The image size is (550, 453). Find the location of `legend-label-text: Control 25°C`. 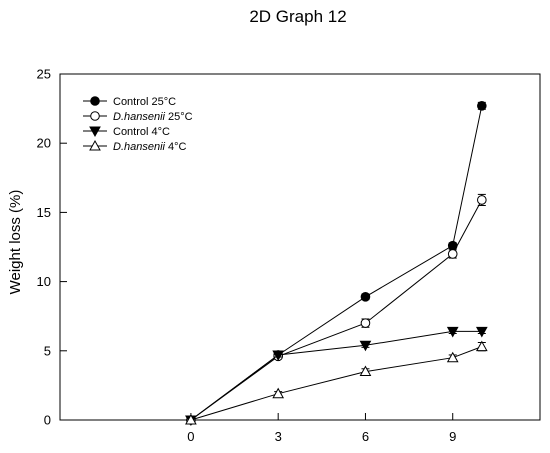

legend-label-text: Control 25°C is located at coordinates (144, 102).